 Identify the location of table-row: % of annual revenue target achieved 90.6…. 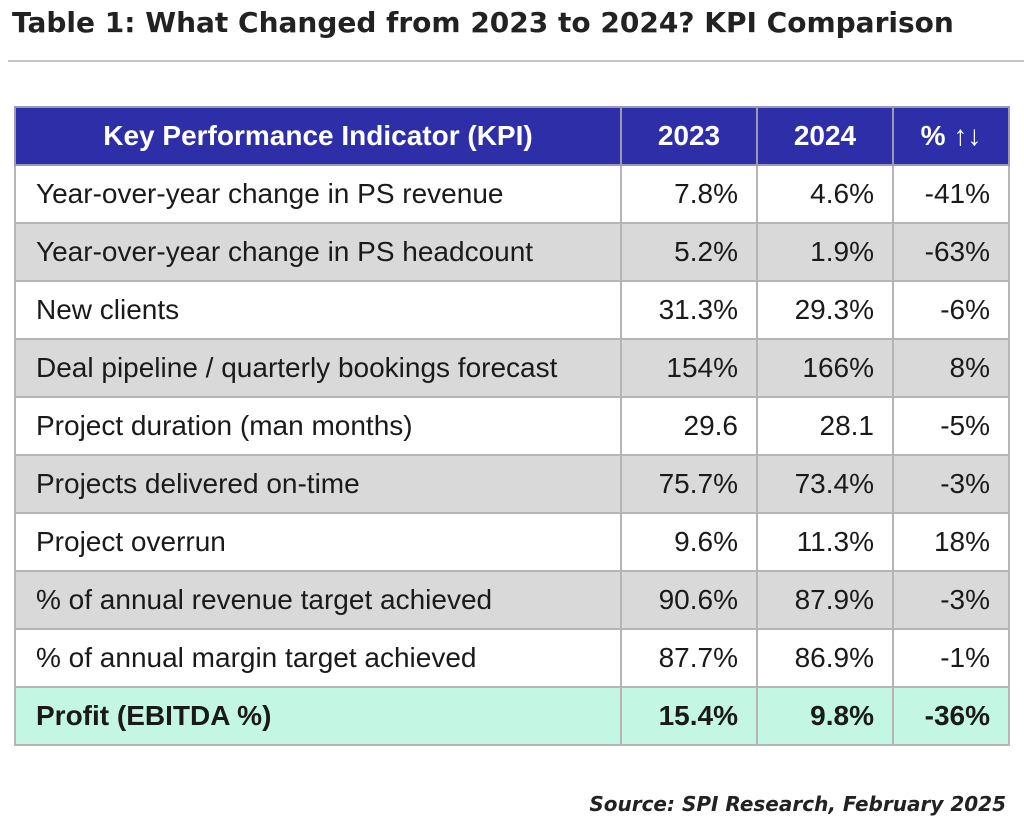
(512, 600).